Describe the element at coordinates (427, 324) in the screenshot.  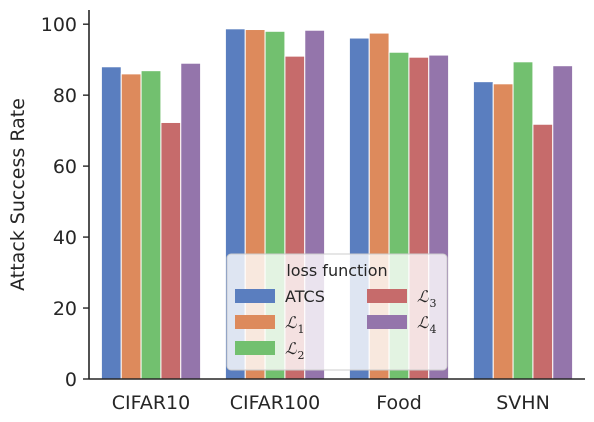
I see `legend-label: ℒ4` at that location.